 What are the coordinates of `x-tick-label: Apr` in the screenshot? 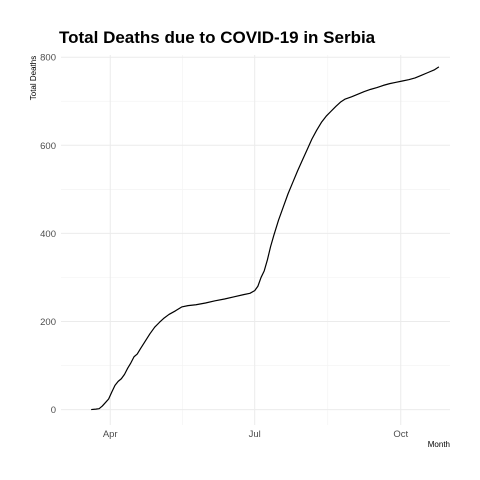 It's located at (110, 434).